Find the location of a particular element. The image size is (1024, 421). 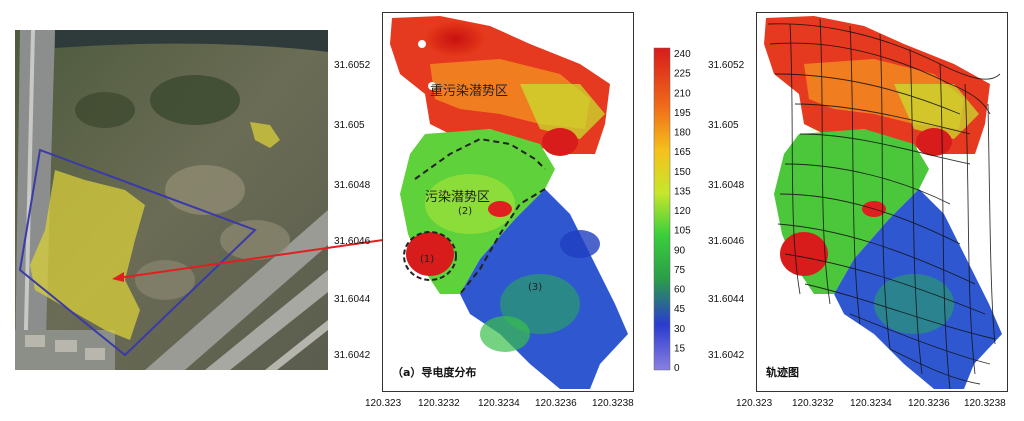

colorbar-tick-label: 135 is located at coordinates (682, 191).